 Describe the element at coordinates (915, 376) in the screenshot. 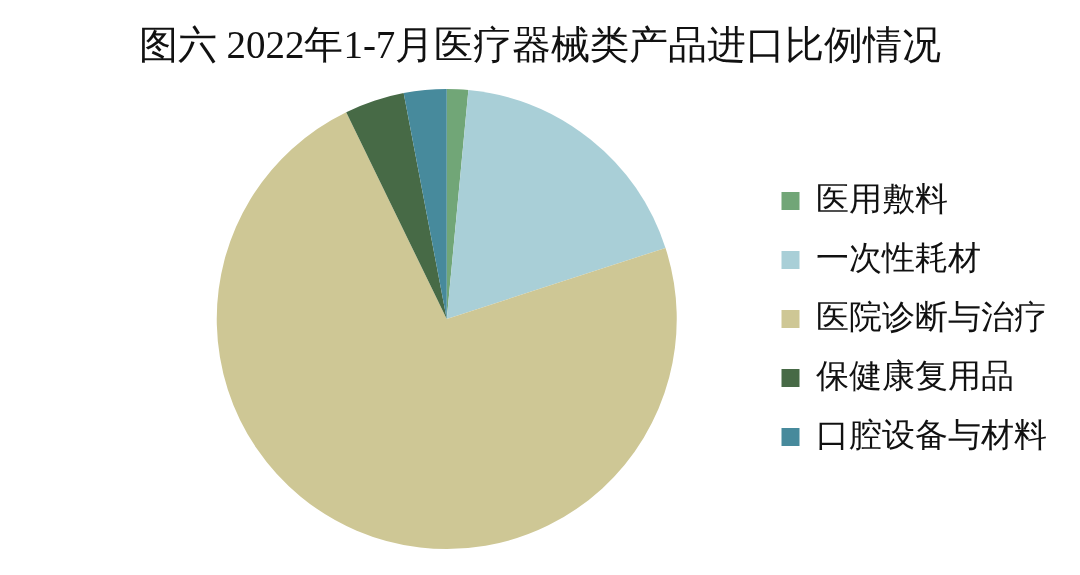

I see `legend-label: 保健康复用品` at that location.